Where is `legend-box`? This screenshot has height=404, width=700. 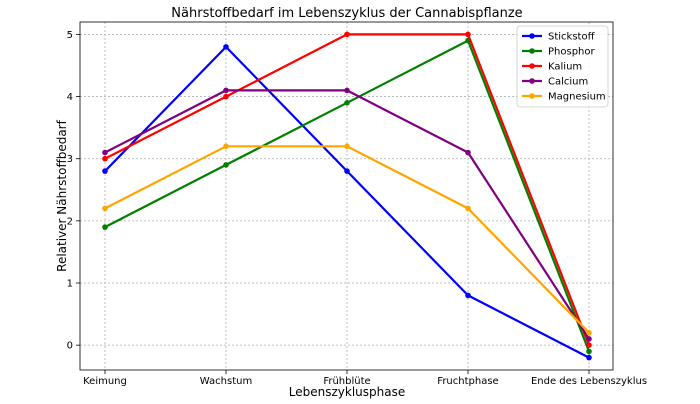 legend-box is located at coordinates (562, 66).